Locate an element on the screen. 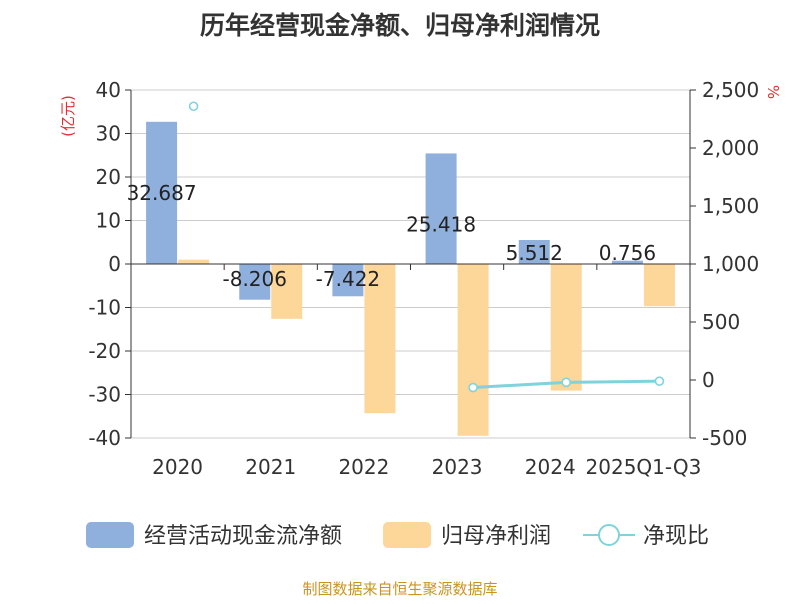  data-label: 5.512 is located at coordinates (534, 253).